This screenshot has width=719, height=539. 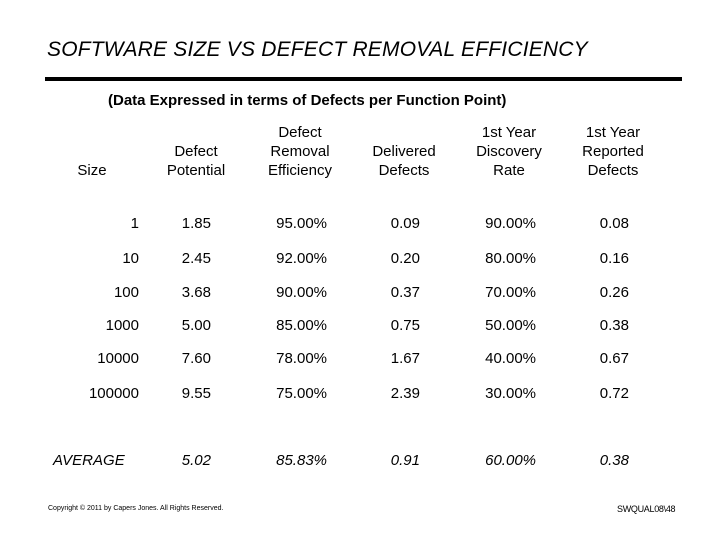 I want to click on table-cell: 30.00%, so click(x=510, y=393).